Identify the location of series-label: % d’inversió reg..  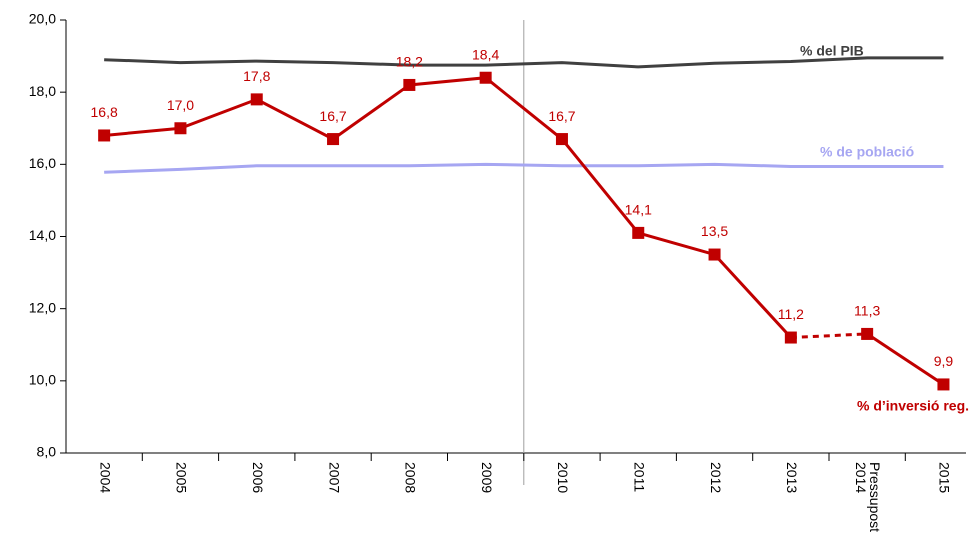
(913, 406).